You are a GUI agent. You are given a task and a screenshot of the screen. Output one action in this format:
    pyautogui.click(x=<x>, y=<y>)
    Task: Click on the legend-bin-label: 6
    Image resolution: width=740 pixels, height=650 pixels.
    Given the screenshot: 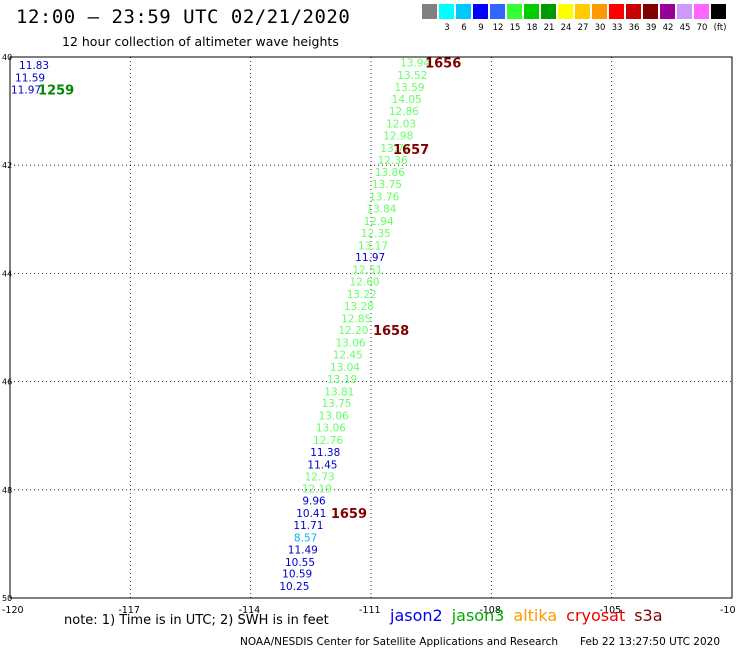 What is the action you would take?
    pyautogui.click(x=464, y=28)
    